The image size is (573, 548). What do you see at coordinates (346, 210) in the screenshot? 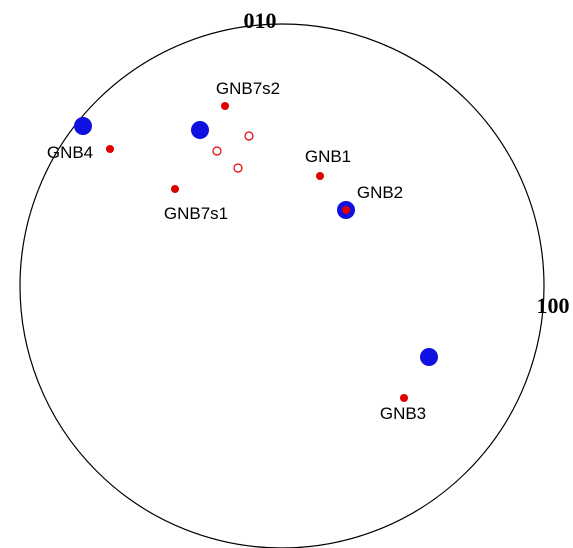
I see `red-marker-gnb2` at bounding box center [346, 210].